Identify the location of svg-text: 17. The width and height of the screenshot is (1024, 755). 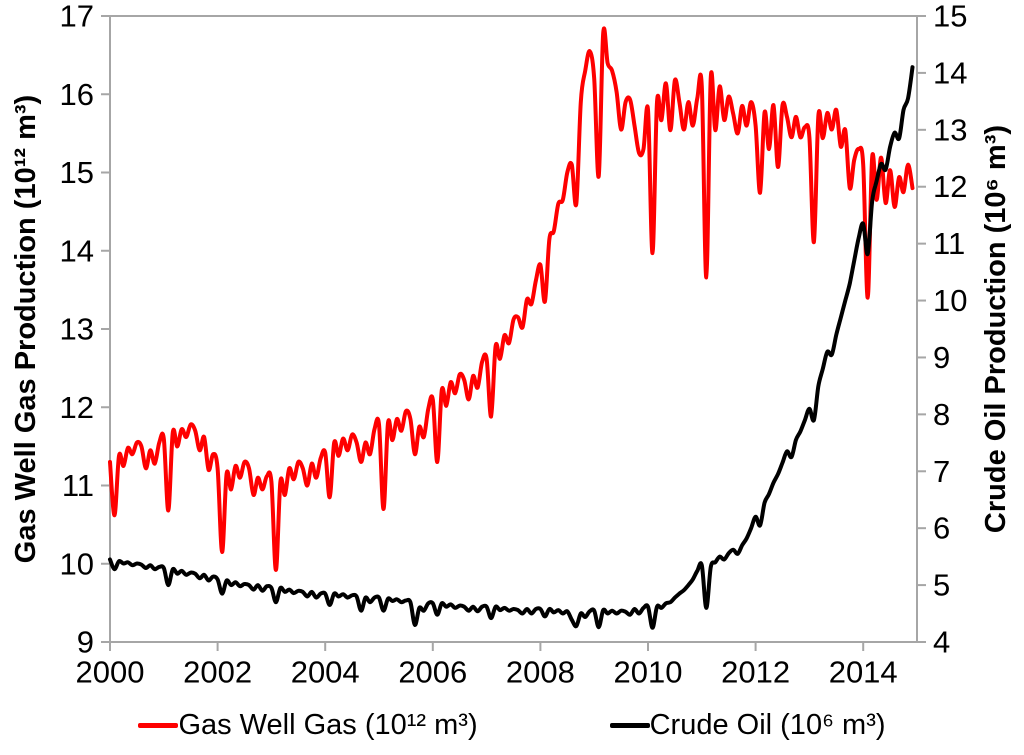
(77, 17).